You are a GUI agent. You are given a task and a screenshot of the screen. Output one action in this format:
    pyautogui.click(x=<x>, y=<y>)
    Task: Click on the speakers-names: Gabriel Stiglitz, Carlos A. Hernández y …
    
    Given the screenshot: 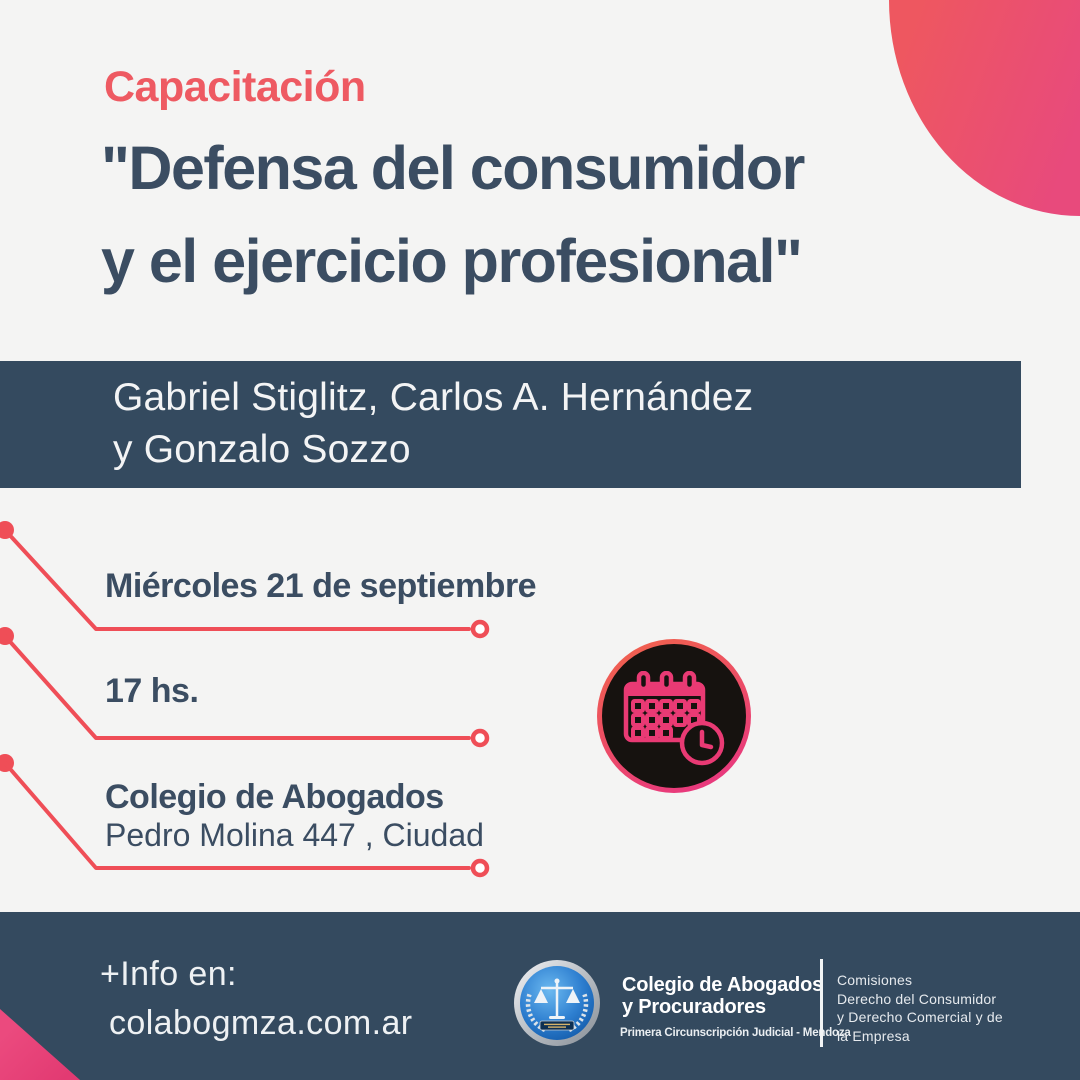 What is the action you would take?
    pyautogui.click(x=433, y=424)
    